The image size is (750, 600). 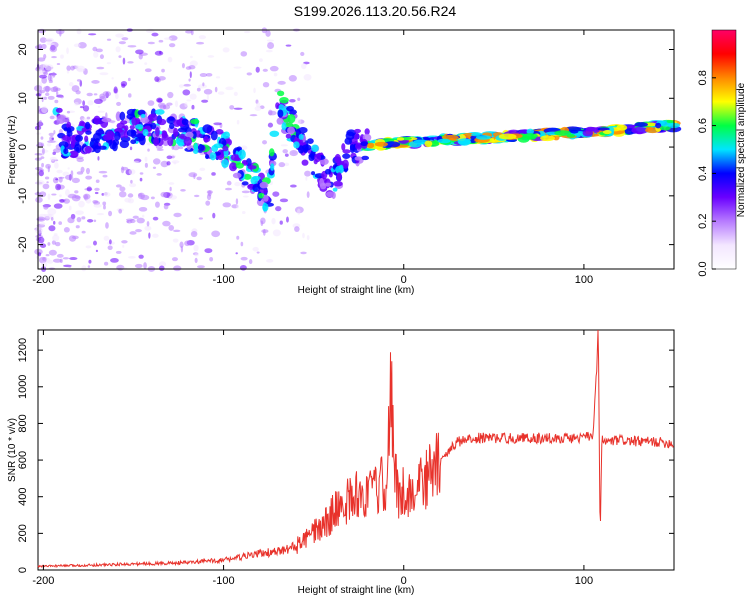 What do you see at coordinates (356, 590) in the screenshot?
I see `snr-x-label: Height of straight line (km)` at bounding box center [356, 590].